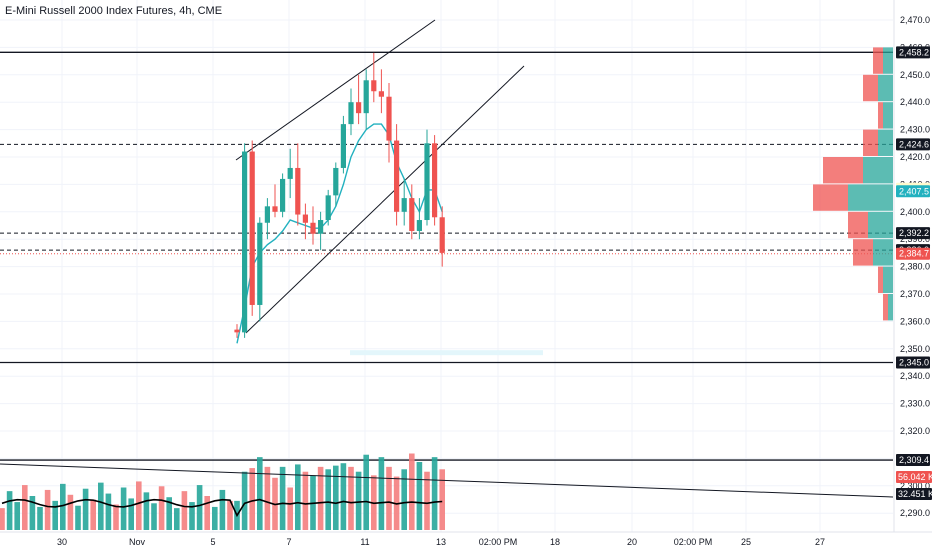 Image resolution: width=932 pixels, height=550 pixels. What do you see at coordinates (632, 542) in the screenshot?
I see `x-tick-label: 20` at bounding box center [632, 542].